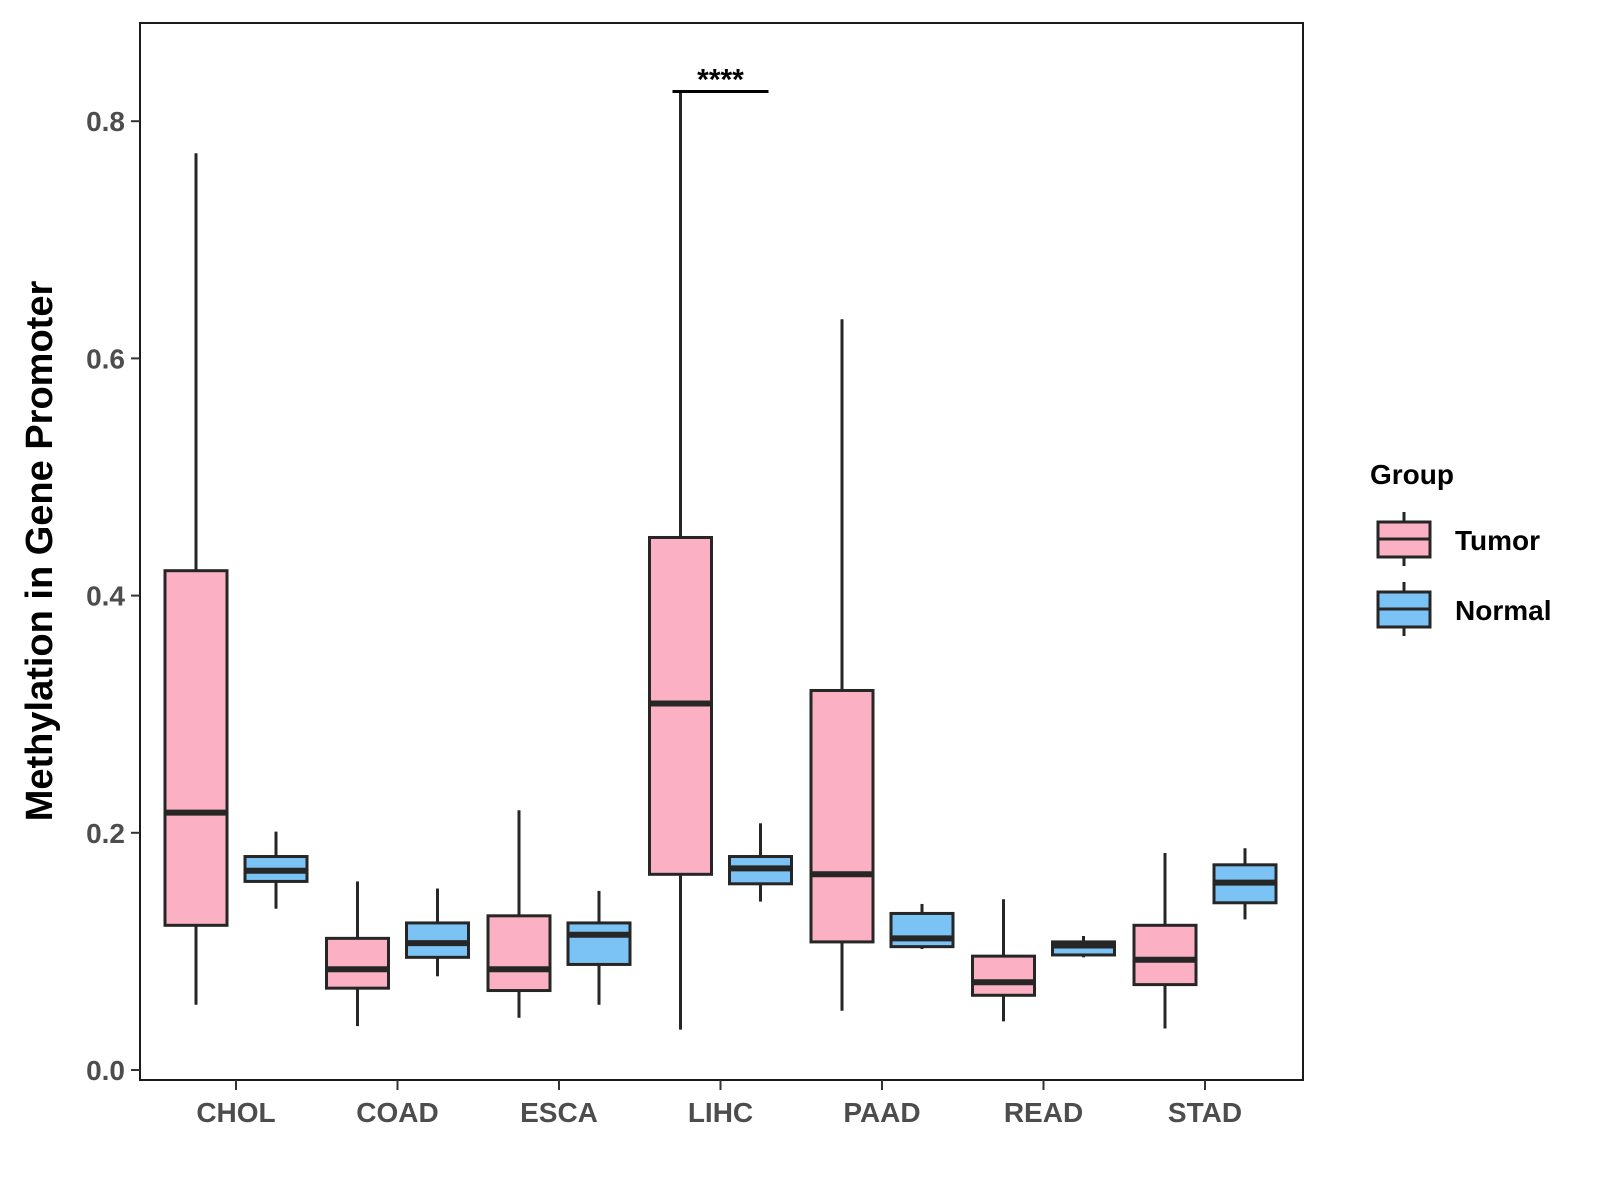  I want to click on box-tumor-chol, so click(196, 579).